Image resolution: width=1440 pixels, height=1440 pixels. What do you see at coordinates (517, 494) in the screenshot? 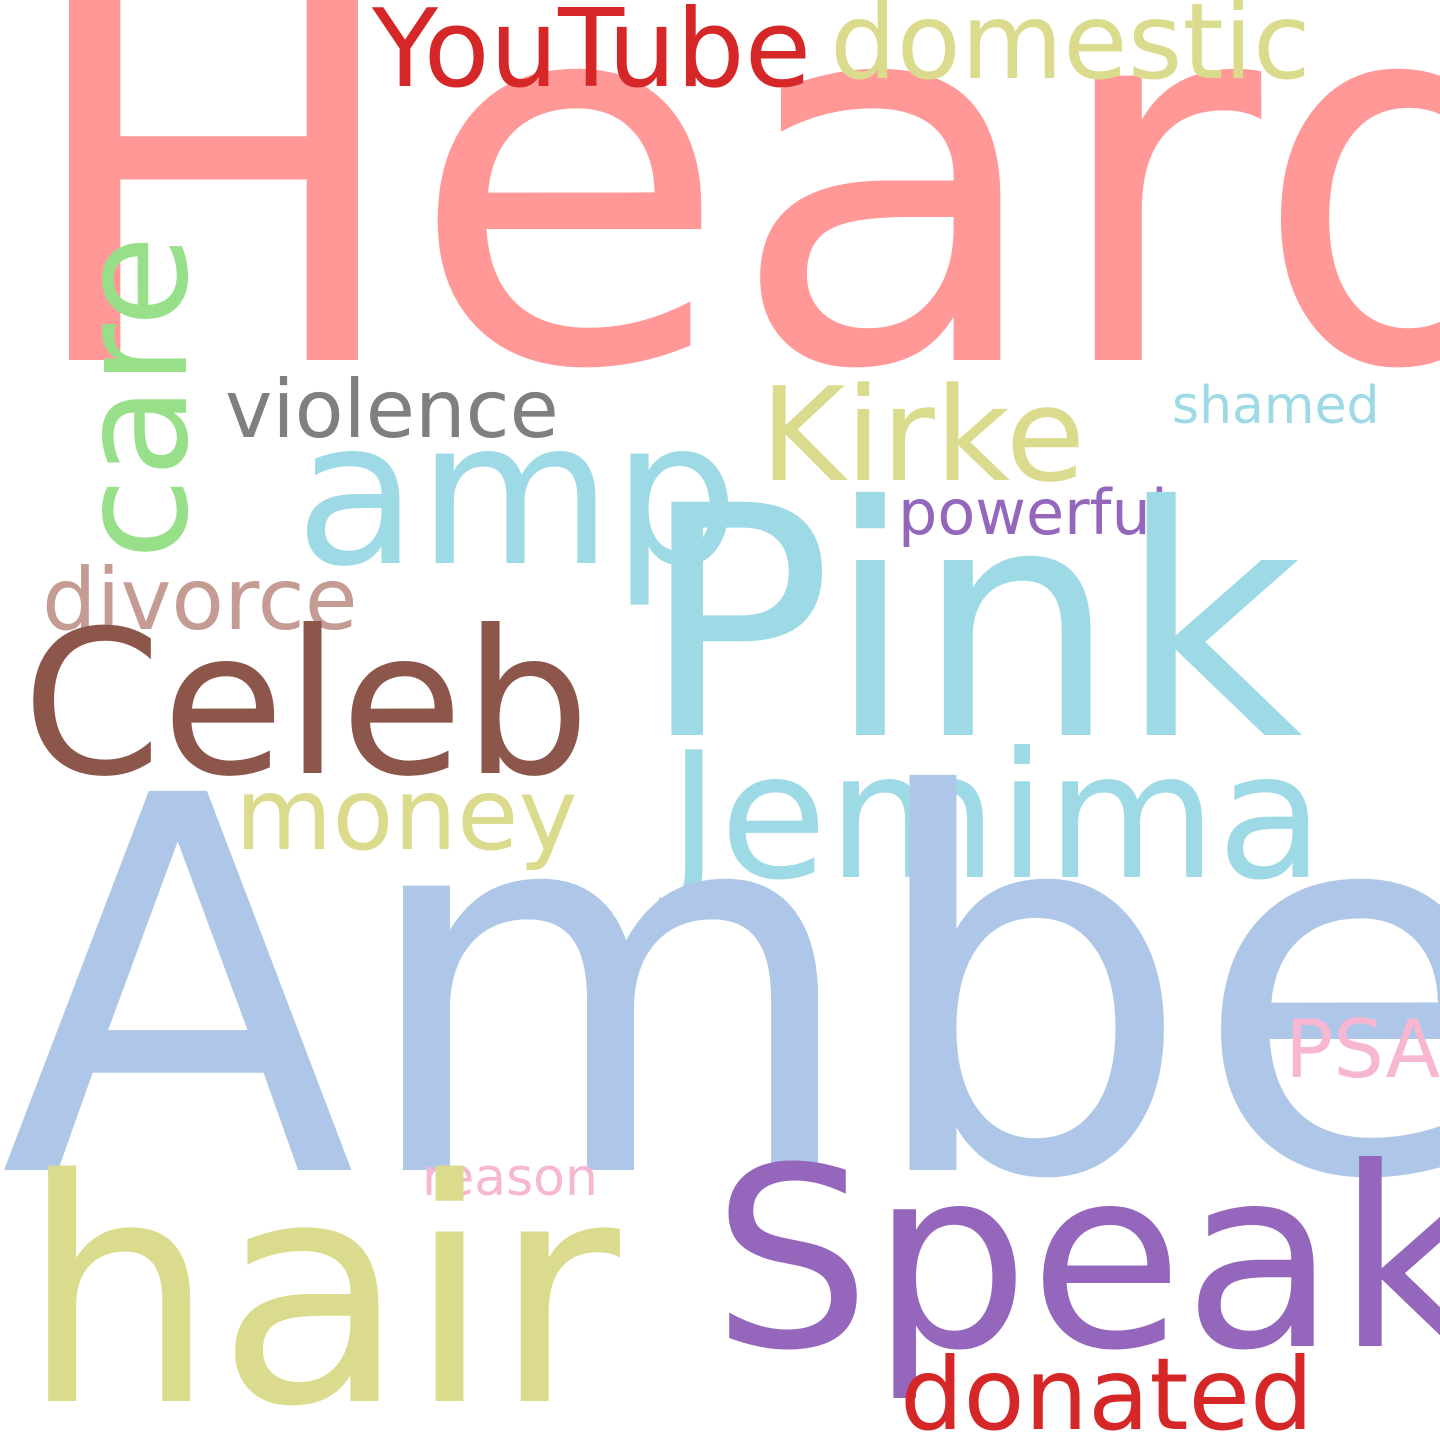
I see `word-amp: amp` at bounding box center [517, 494].